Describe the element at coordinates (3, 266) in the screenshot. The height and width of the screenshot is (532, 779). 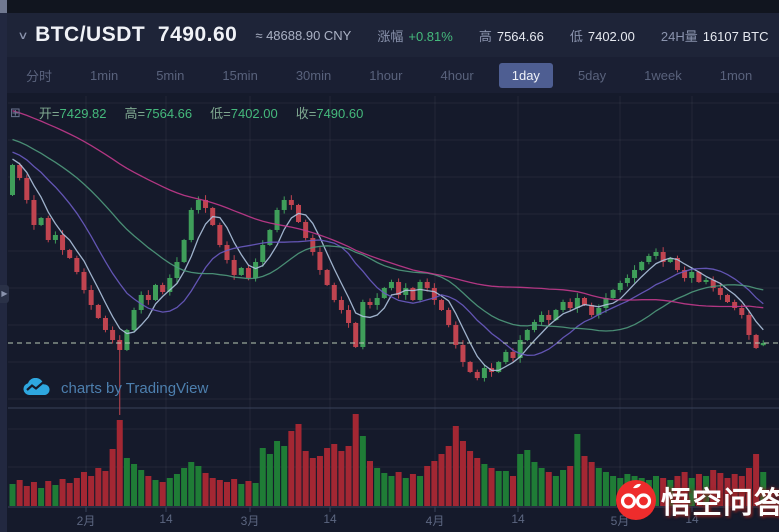
I see `left-scrollbar` at that location.